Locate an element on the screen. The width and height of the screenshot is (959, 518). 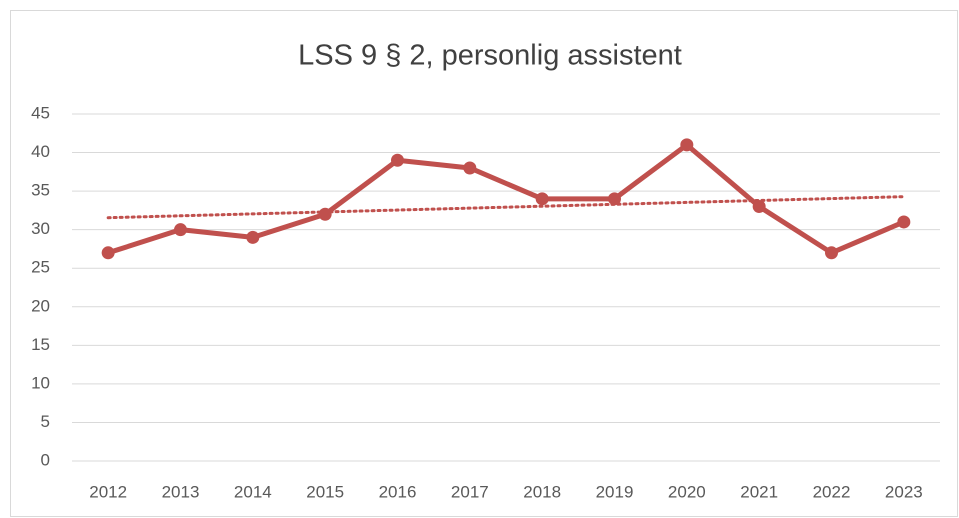
y-tick-label: 15 is located at coordinates (40, 344).